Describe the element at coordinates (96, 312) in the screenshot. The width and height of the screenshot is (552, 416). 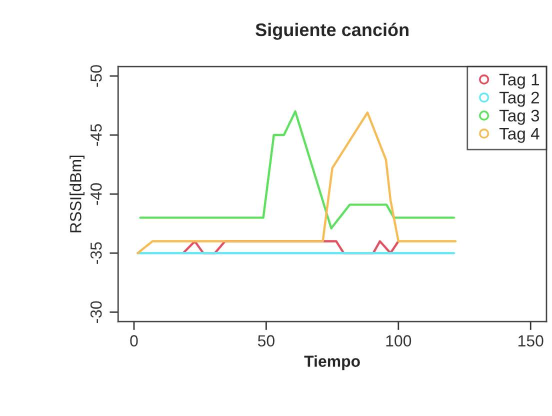
I see `y-tick-label: -30` at that location.